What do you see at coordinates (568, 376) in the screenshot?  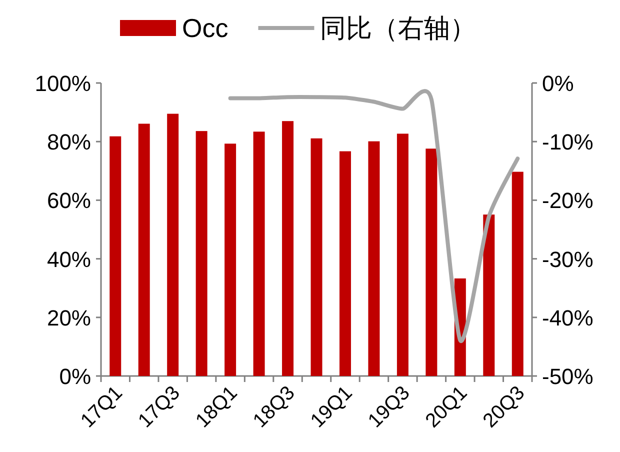 I see `y2-tick-label: -50%` at bounding box center [568, 376].